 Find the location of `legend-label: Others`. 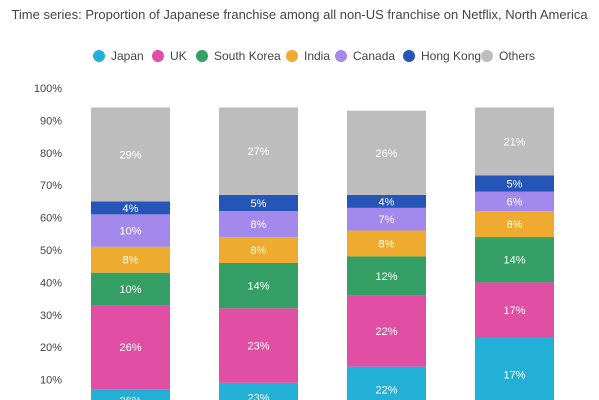

legend-label: Others is located at coordinates (517, 56).